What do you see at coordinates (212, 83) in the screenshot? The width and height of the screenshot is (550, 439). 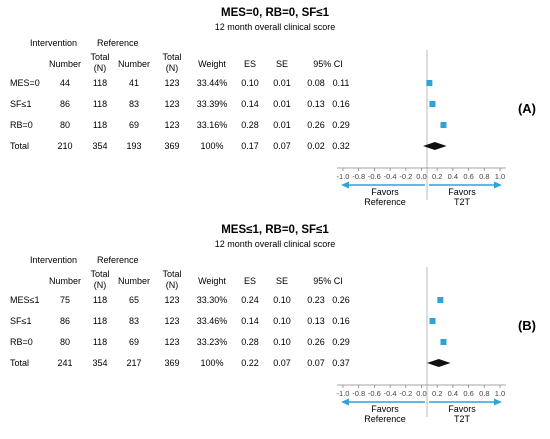 I see `cell-weight: 33.44%` at bounding box center [212, 83].